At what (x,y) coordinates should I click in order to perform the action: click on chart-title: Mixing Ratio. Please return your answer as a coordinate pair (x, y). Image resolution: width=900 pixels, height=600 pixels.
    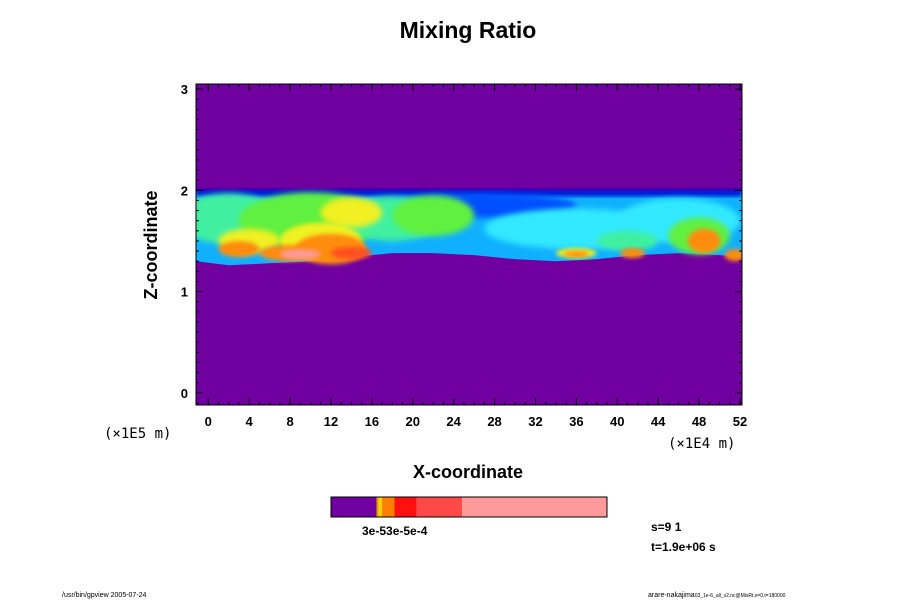
    Looking at the image, I should click on (468, 30).